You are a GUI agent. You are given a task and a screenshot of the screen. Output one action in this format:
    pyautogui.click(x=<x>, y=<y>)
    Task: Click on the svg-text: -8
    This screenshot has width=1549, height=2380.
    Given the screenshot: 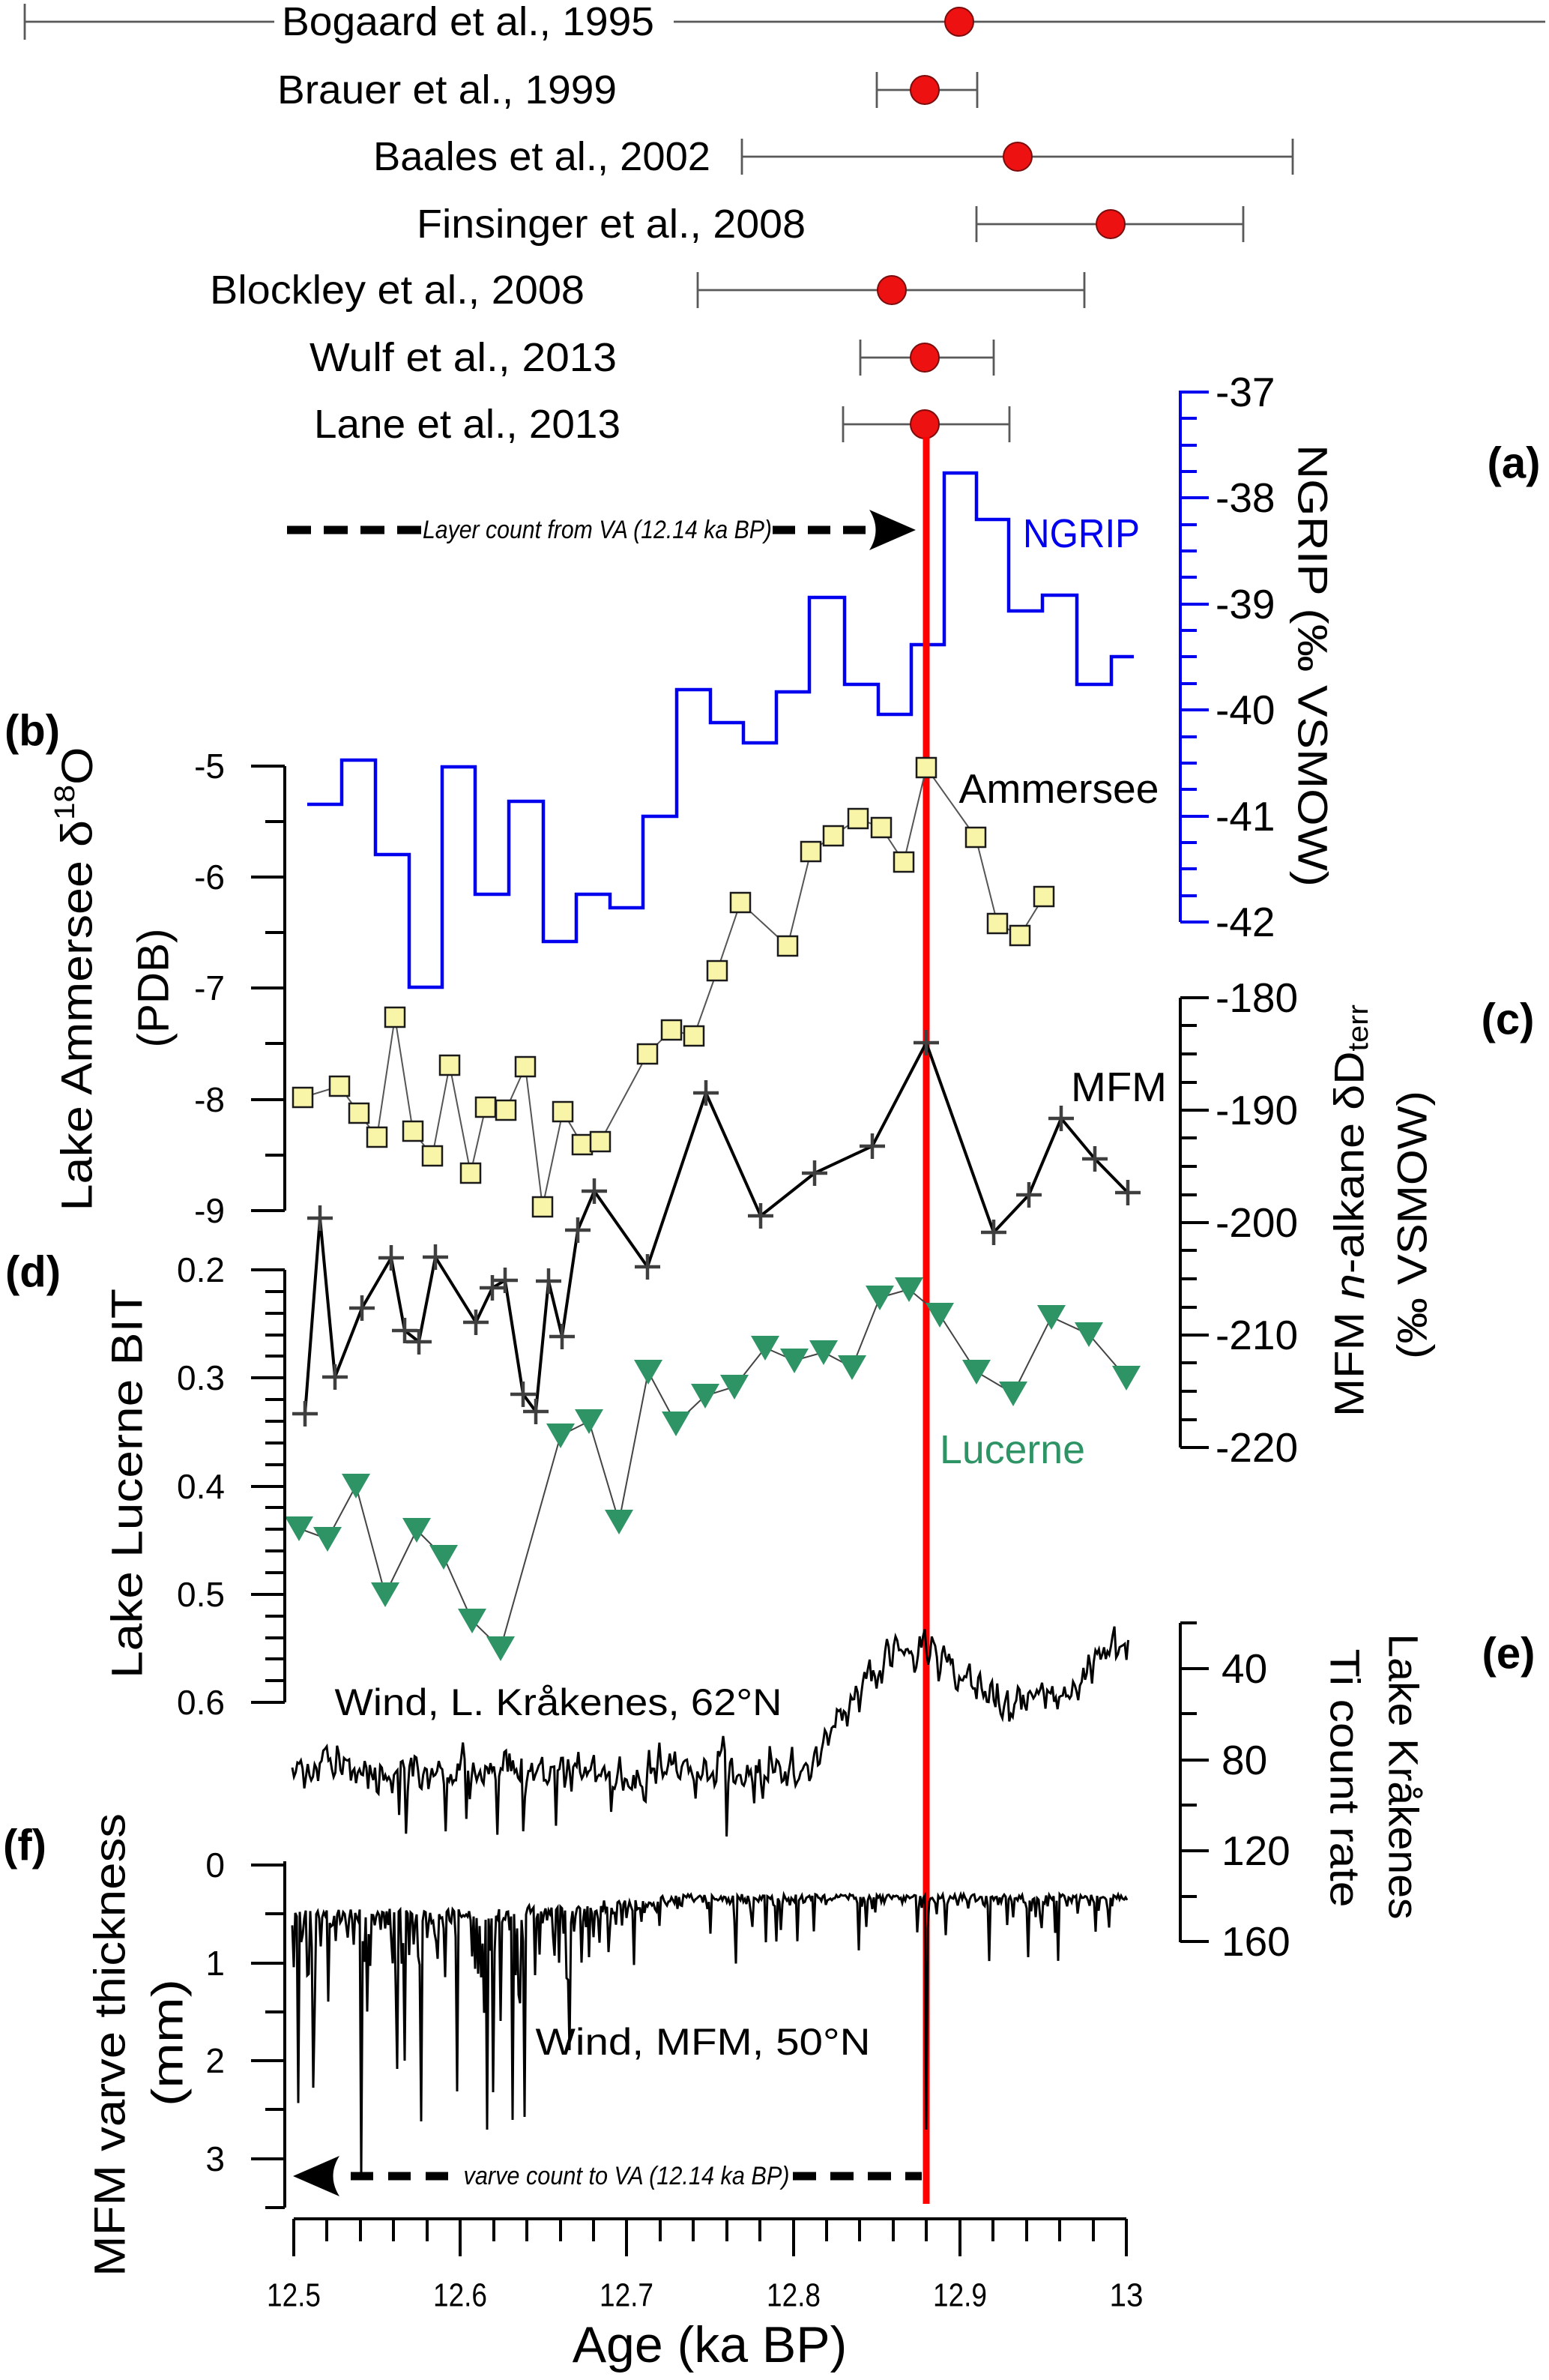 What is the action you would take?
    pyautogui.click(x=209, y=1099)
    